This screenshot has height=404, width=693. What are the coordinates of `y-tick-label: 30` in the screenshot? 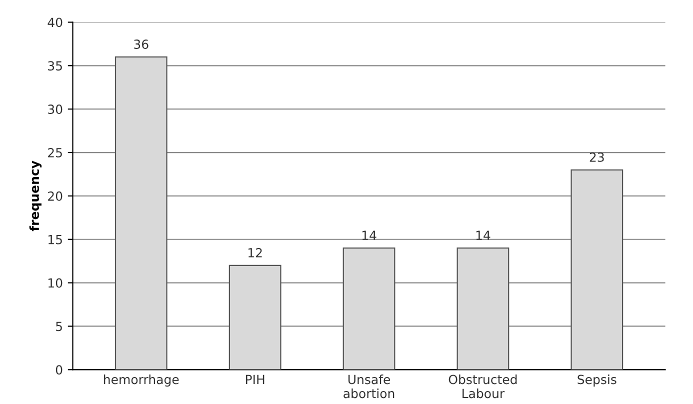 It's located at (55, 109).